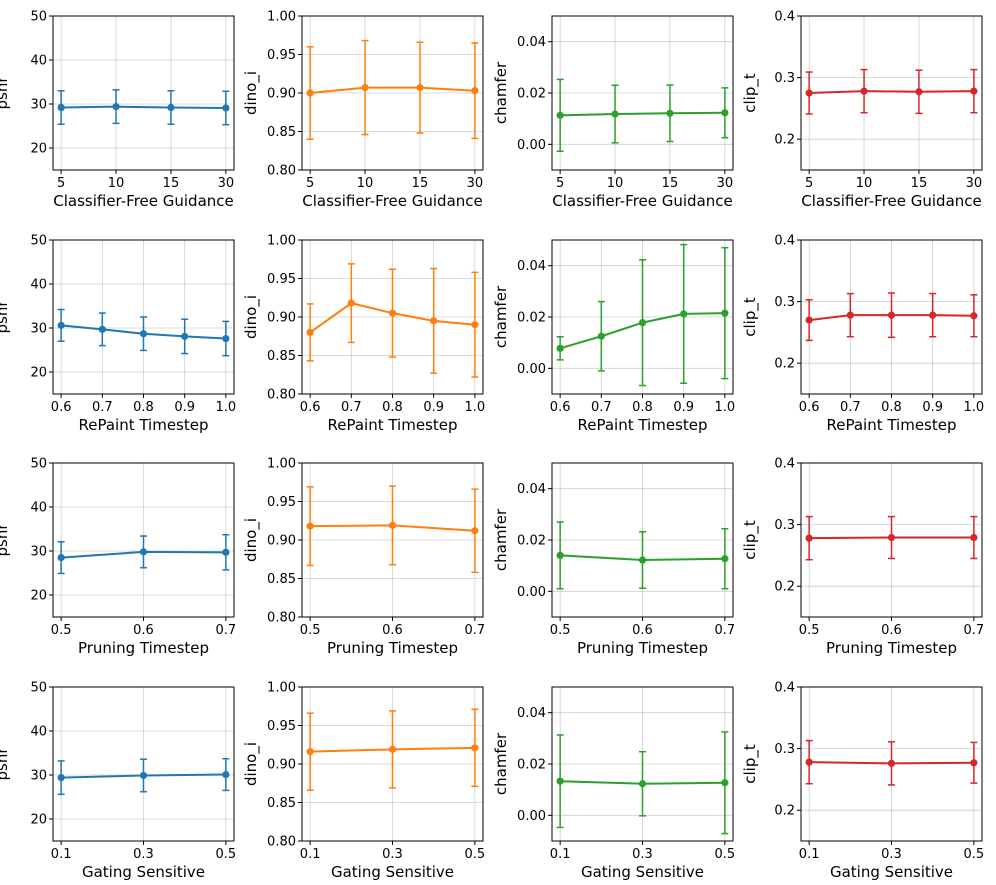 This screenshot has width=996, height=885. I want to click on subplot-3-0: 0.1 0.3 0.5 20 30 40 50 Gating Sensitive psnr, so click(118, 781).